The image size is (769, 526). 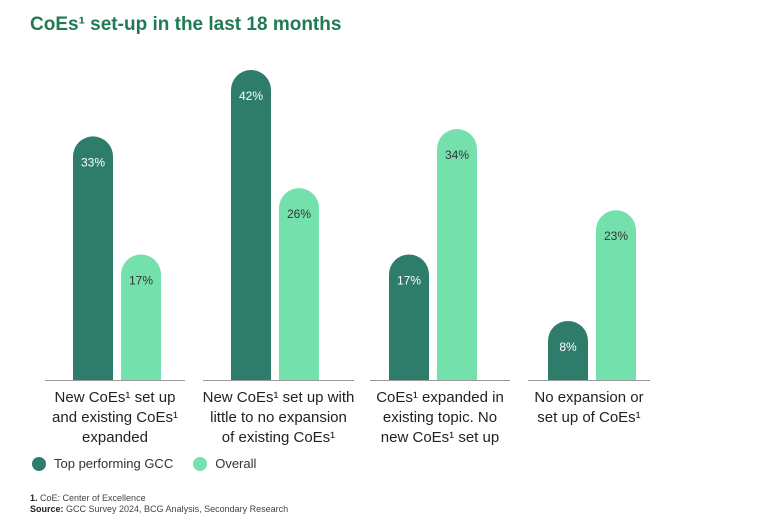 I want to click on legend: Top performing GCC Overall, so click(x=150, y=463).